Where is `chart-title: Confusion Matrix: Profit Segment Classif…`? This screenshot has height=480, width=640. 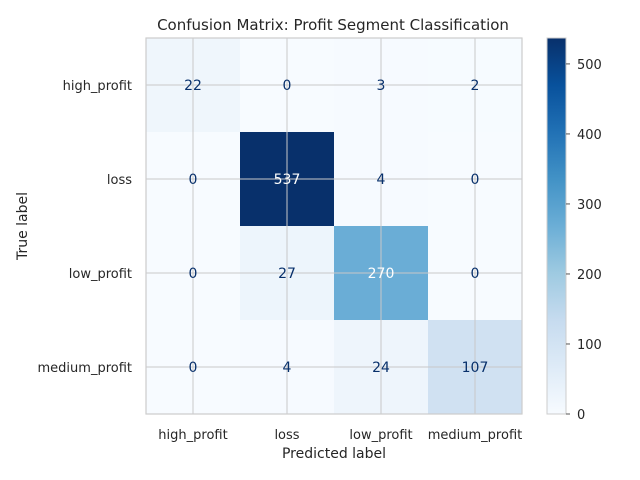
chart-title: Confusion Matrix: Profit Segment Classif… is located at coordinates (333, 25).